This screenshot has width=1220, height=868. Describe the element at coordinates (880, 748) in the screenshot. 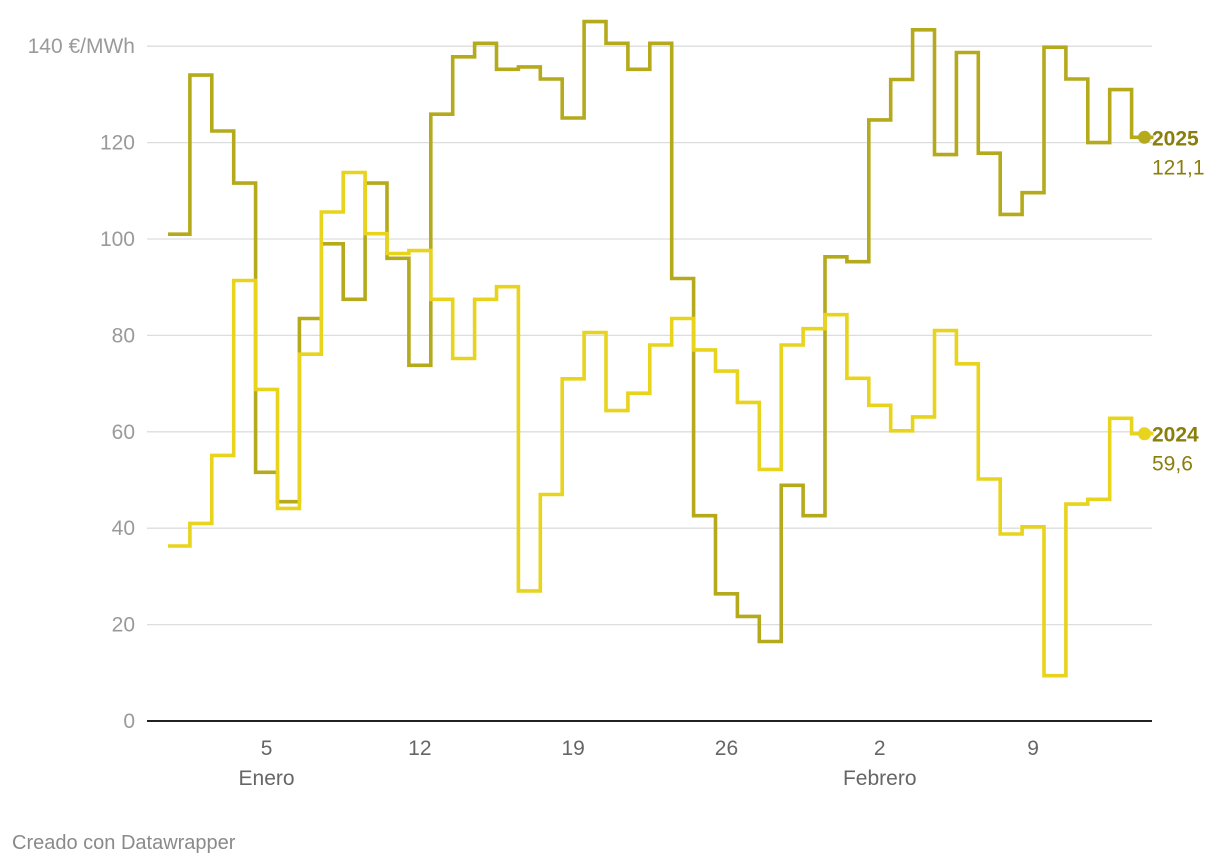

I see `x-tick-label: 2` at that location.